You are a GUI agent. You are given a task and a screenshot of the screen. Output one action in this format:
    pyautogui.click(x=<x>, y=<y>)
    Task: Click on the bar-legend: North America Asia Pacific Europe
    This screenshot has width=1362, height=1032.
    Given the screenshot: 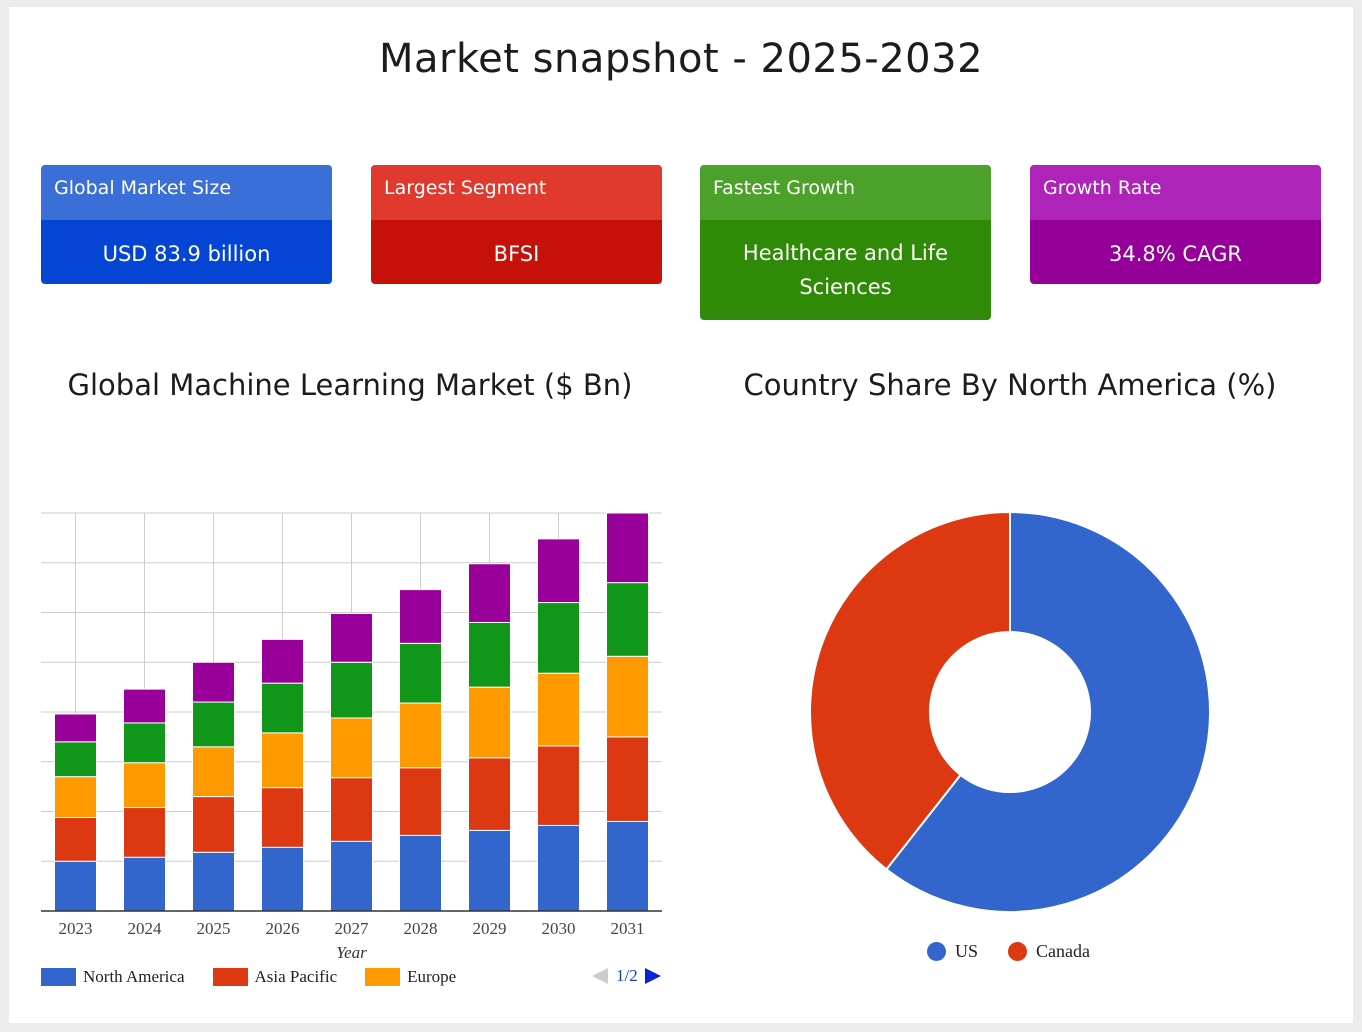 What is the action you would take?
    pyautogui.click(x=262, y=977)
    